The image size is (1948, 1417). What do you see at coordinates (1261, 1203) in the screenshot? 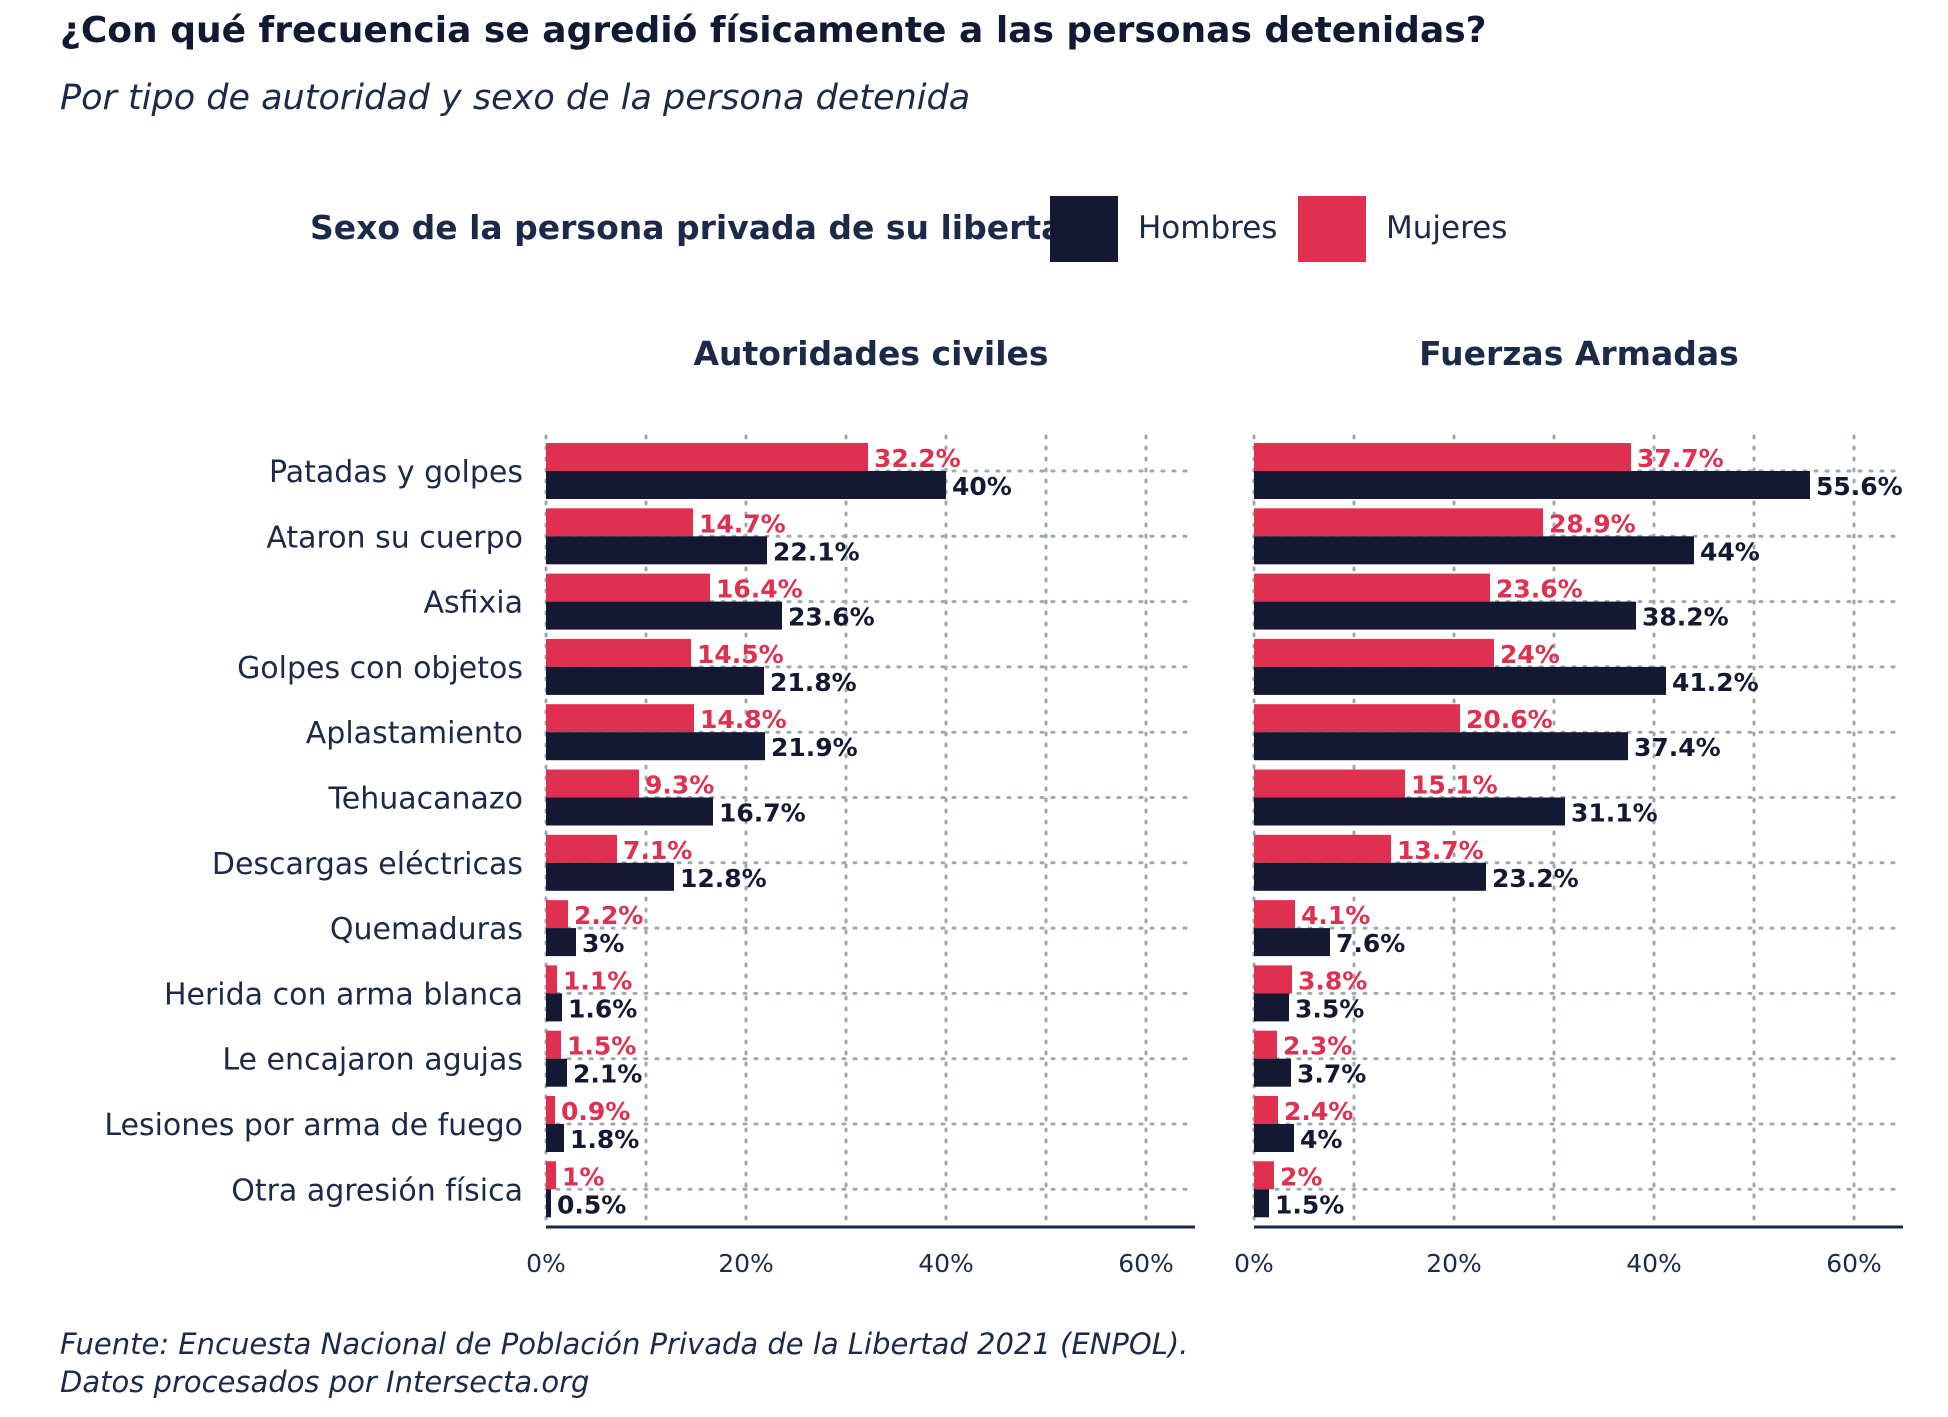
I see `bar-fuerzas-armadas-hombres-otra-agresion-fisica` at bounding box center [1261, 1203].